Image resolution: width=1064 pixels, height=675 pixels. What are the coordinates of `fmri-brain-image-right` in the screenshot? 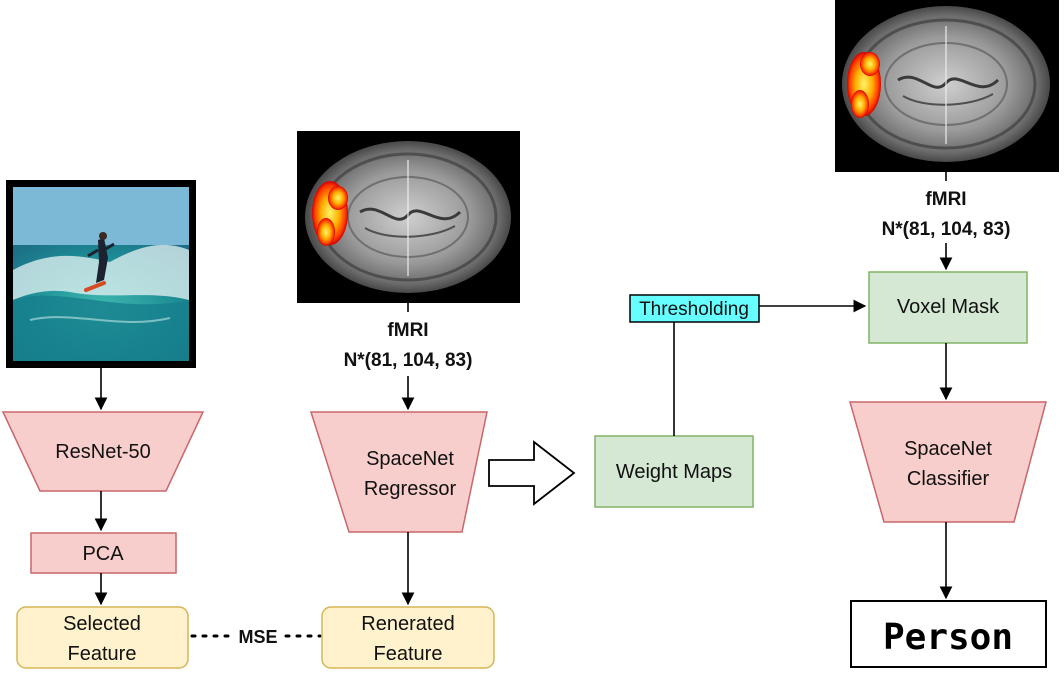 It's located at (947, 86).